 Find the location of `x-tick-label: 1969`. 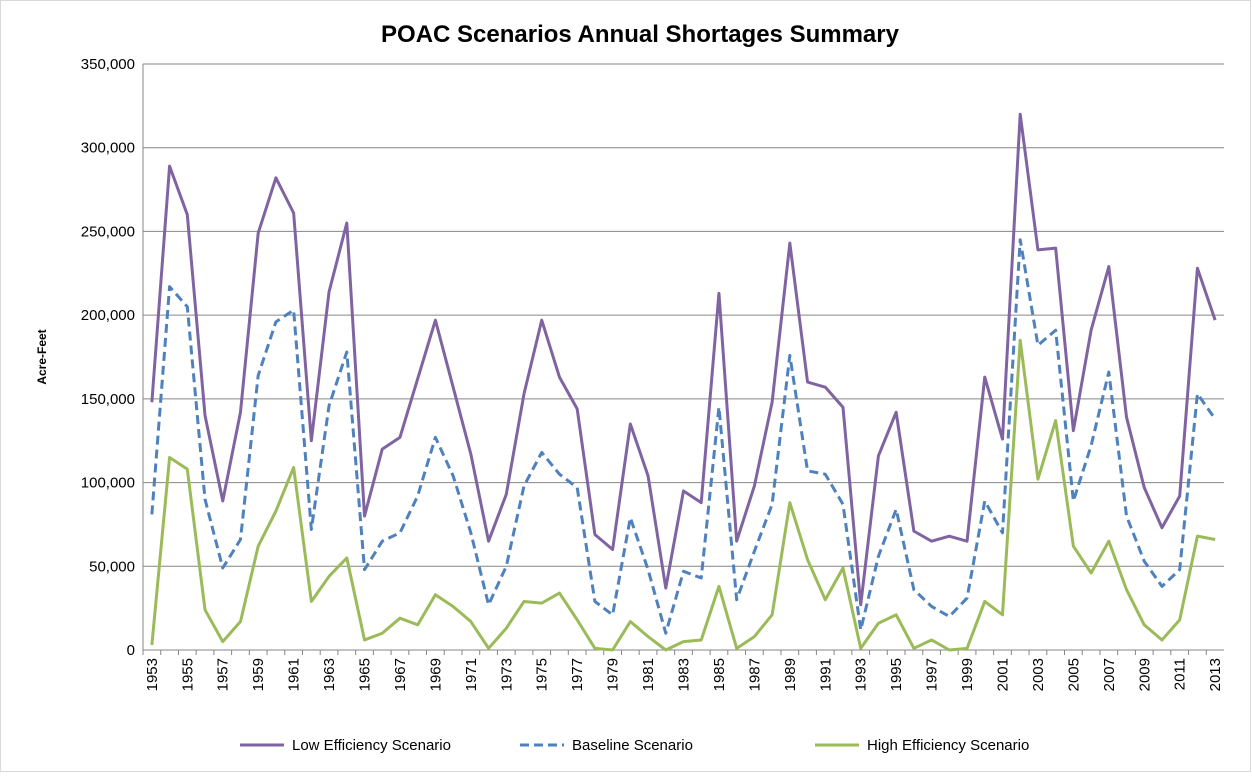

x-tick-label: 1969 is located at coordinates (435, 674).